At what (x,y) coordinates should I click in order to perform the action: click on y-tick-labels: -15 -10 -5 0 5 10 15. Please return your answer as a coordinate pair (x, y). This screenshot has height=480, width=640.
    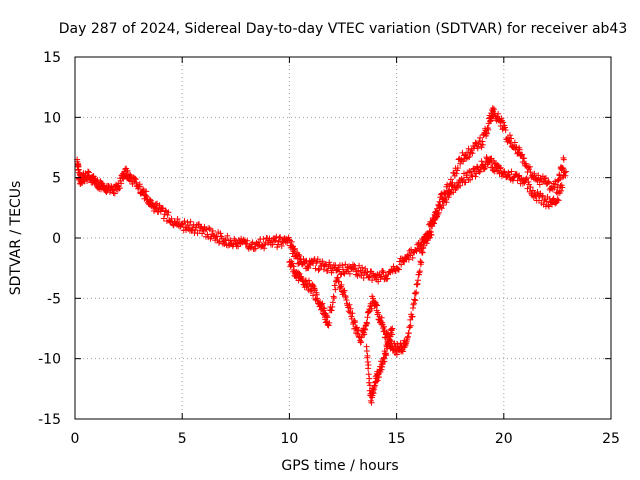
    Looking at the image, I should click on (49, 239).